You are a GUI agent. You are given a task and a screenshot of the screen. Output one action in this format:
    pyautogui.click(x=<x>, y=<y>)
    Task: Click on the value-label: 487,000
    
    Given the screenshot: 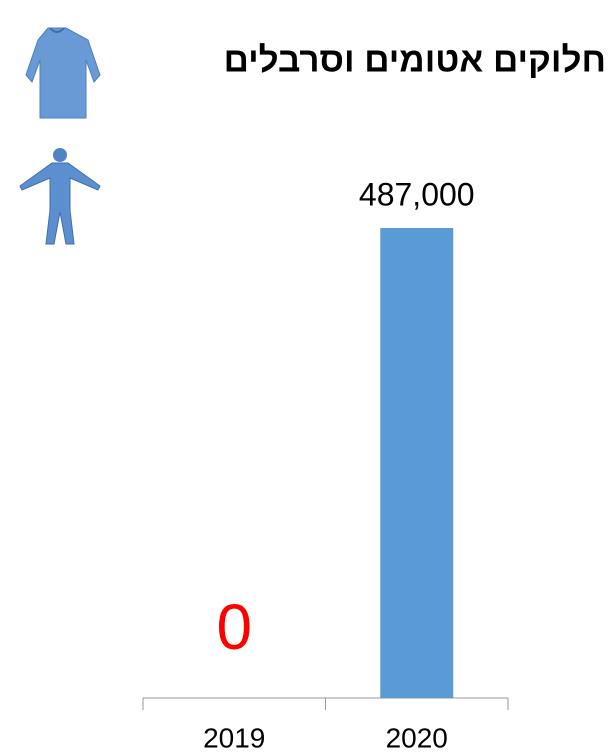 What is the action you would take?
    pyautogui.click(x=417, y=194)
    